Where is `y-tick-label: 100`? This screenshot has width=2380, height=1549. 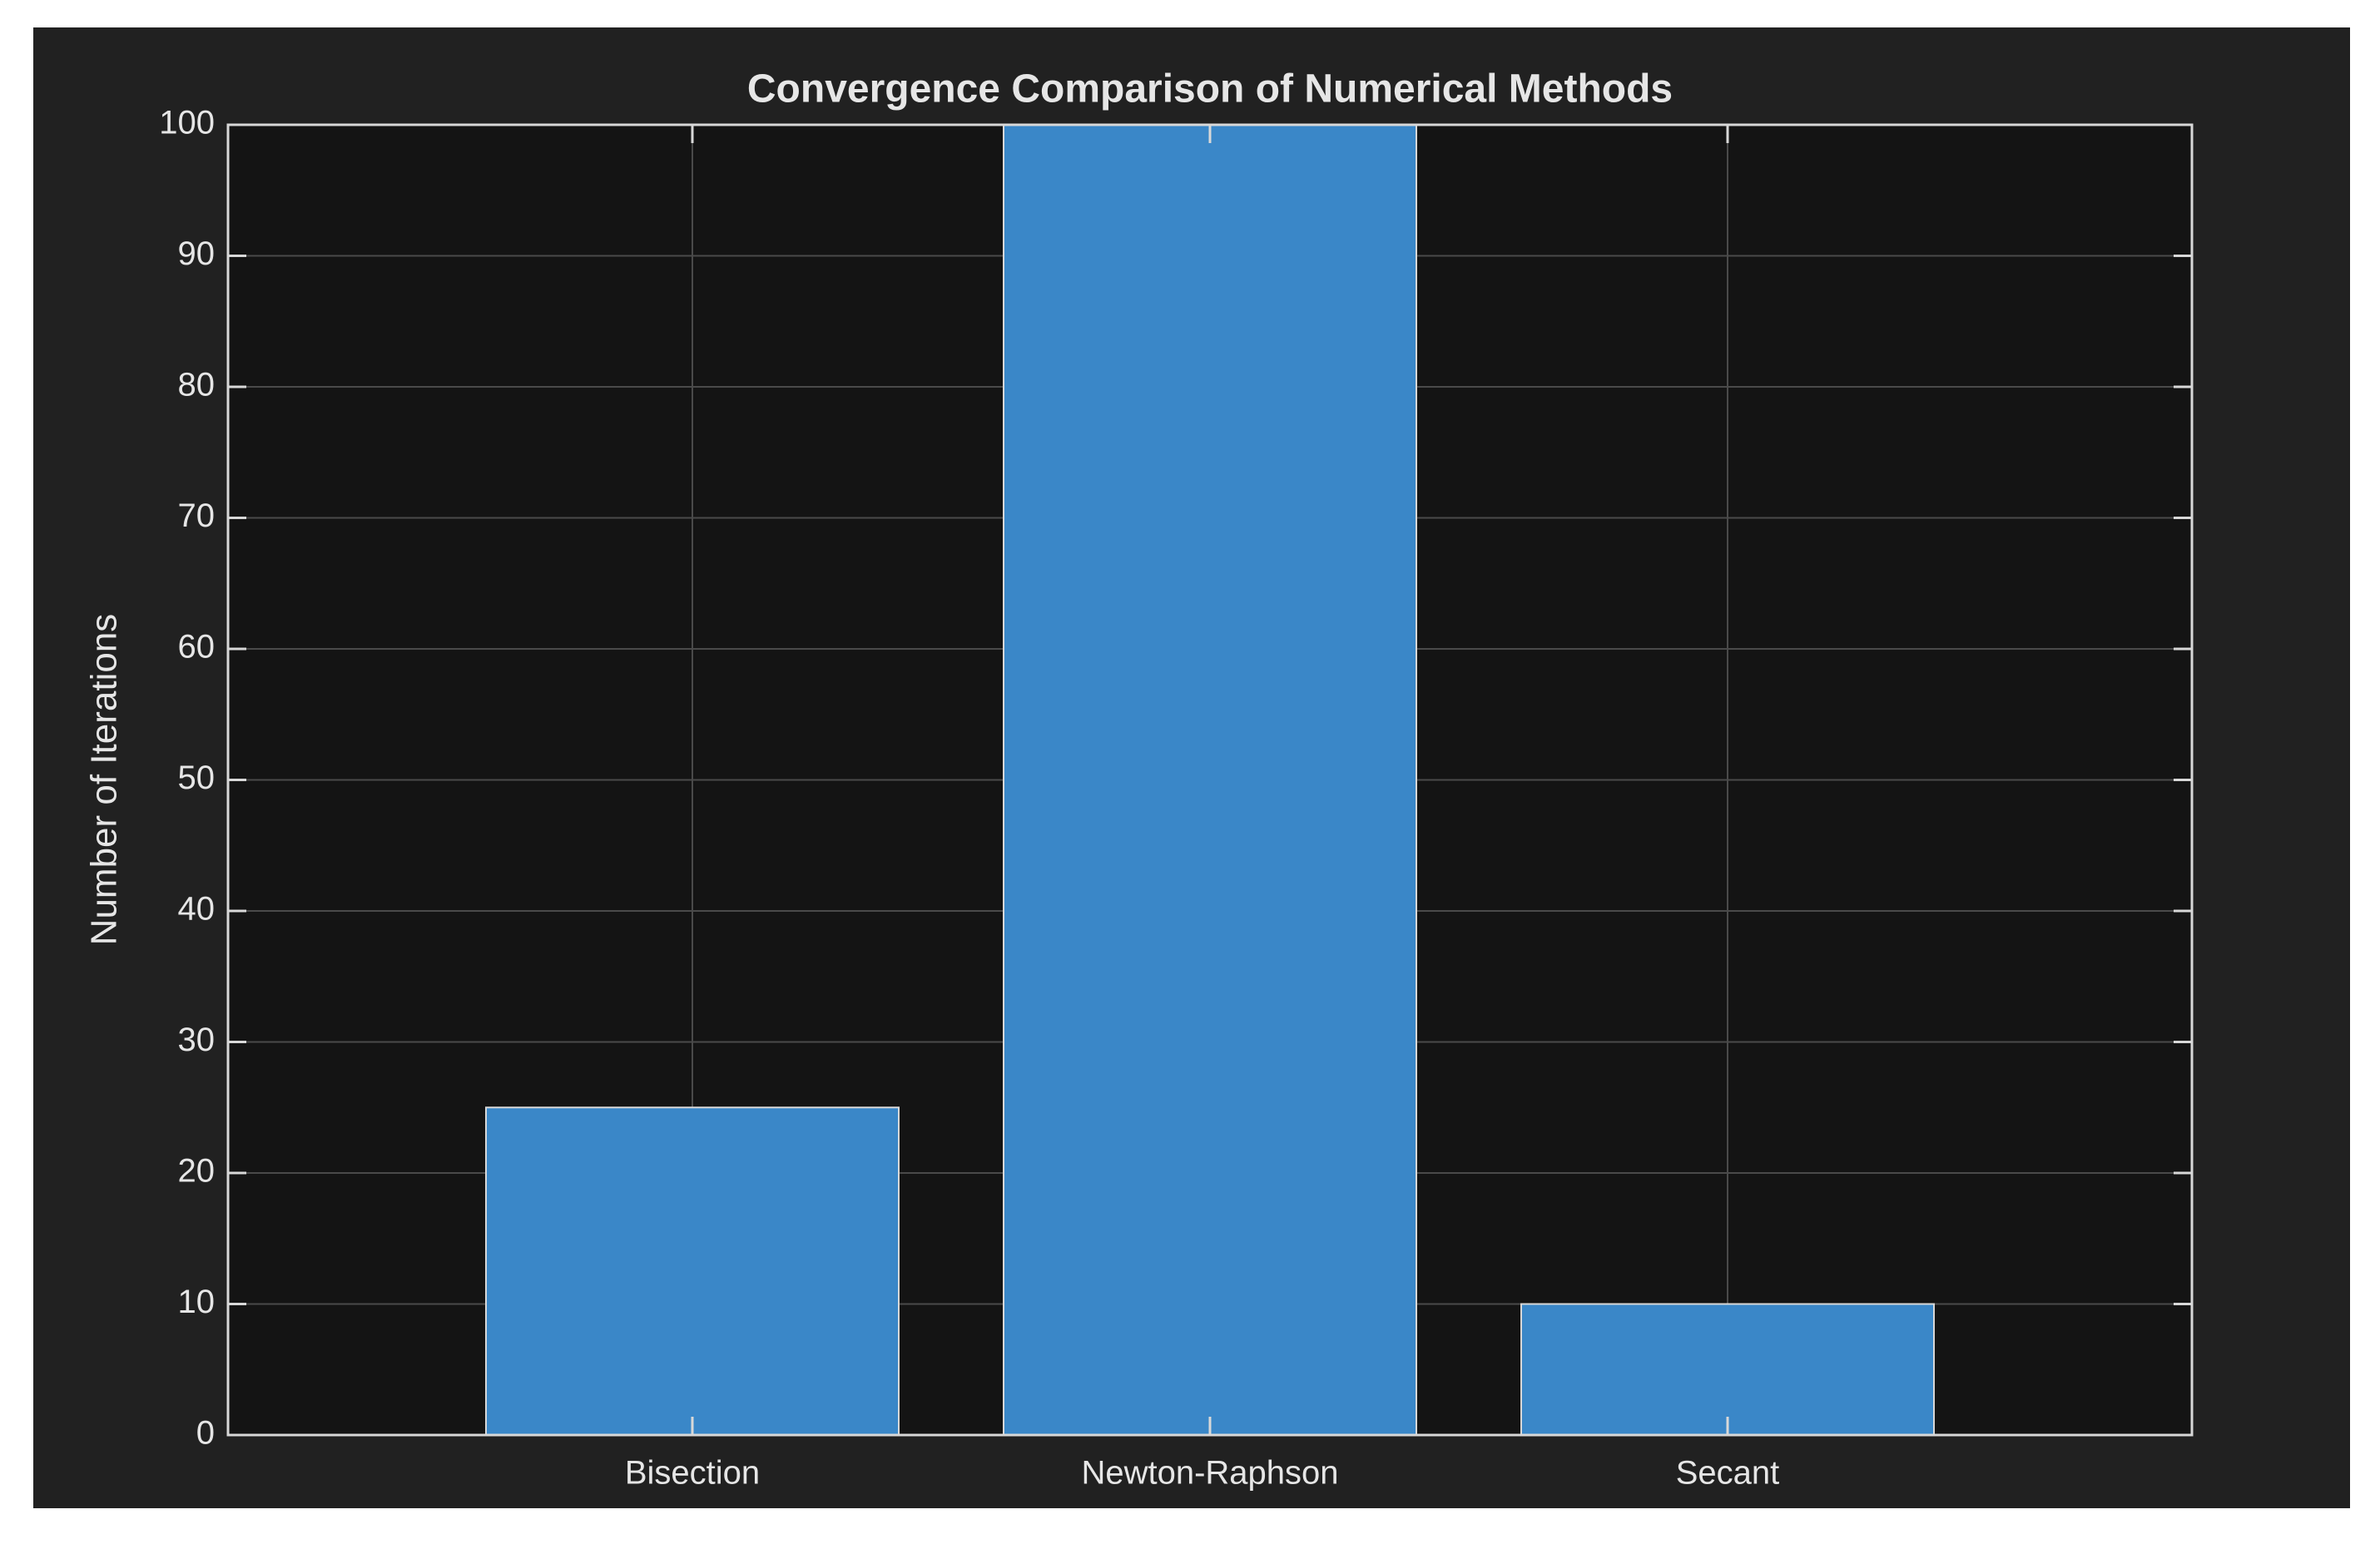
y-tick-label: 100 is located at coordinates (187, 123).